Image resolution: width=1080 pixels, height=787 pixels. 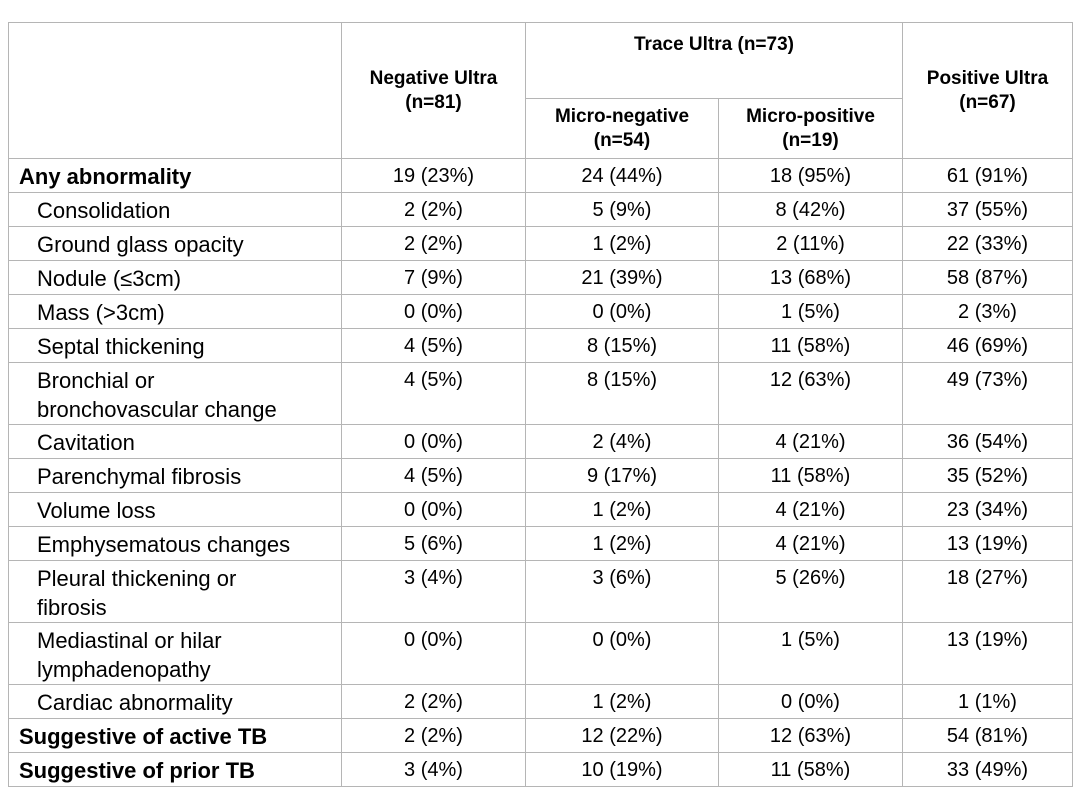 I want to click on row-label: Mass (>3cm), so click(x=101, y=312).